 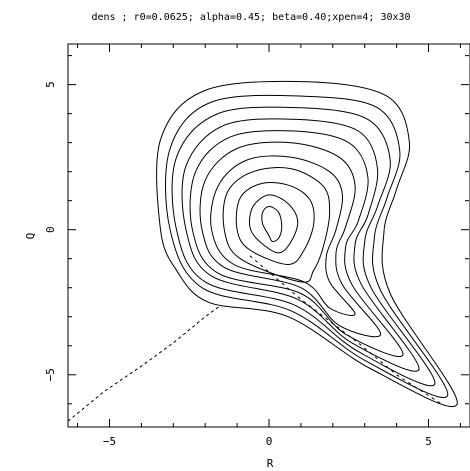 I want to click on y-tick-label: 5, so click(x=50, y=84).